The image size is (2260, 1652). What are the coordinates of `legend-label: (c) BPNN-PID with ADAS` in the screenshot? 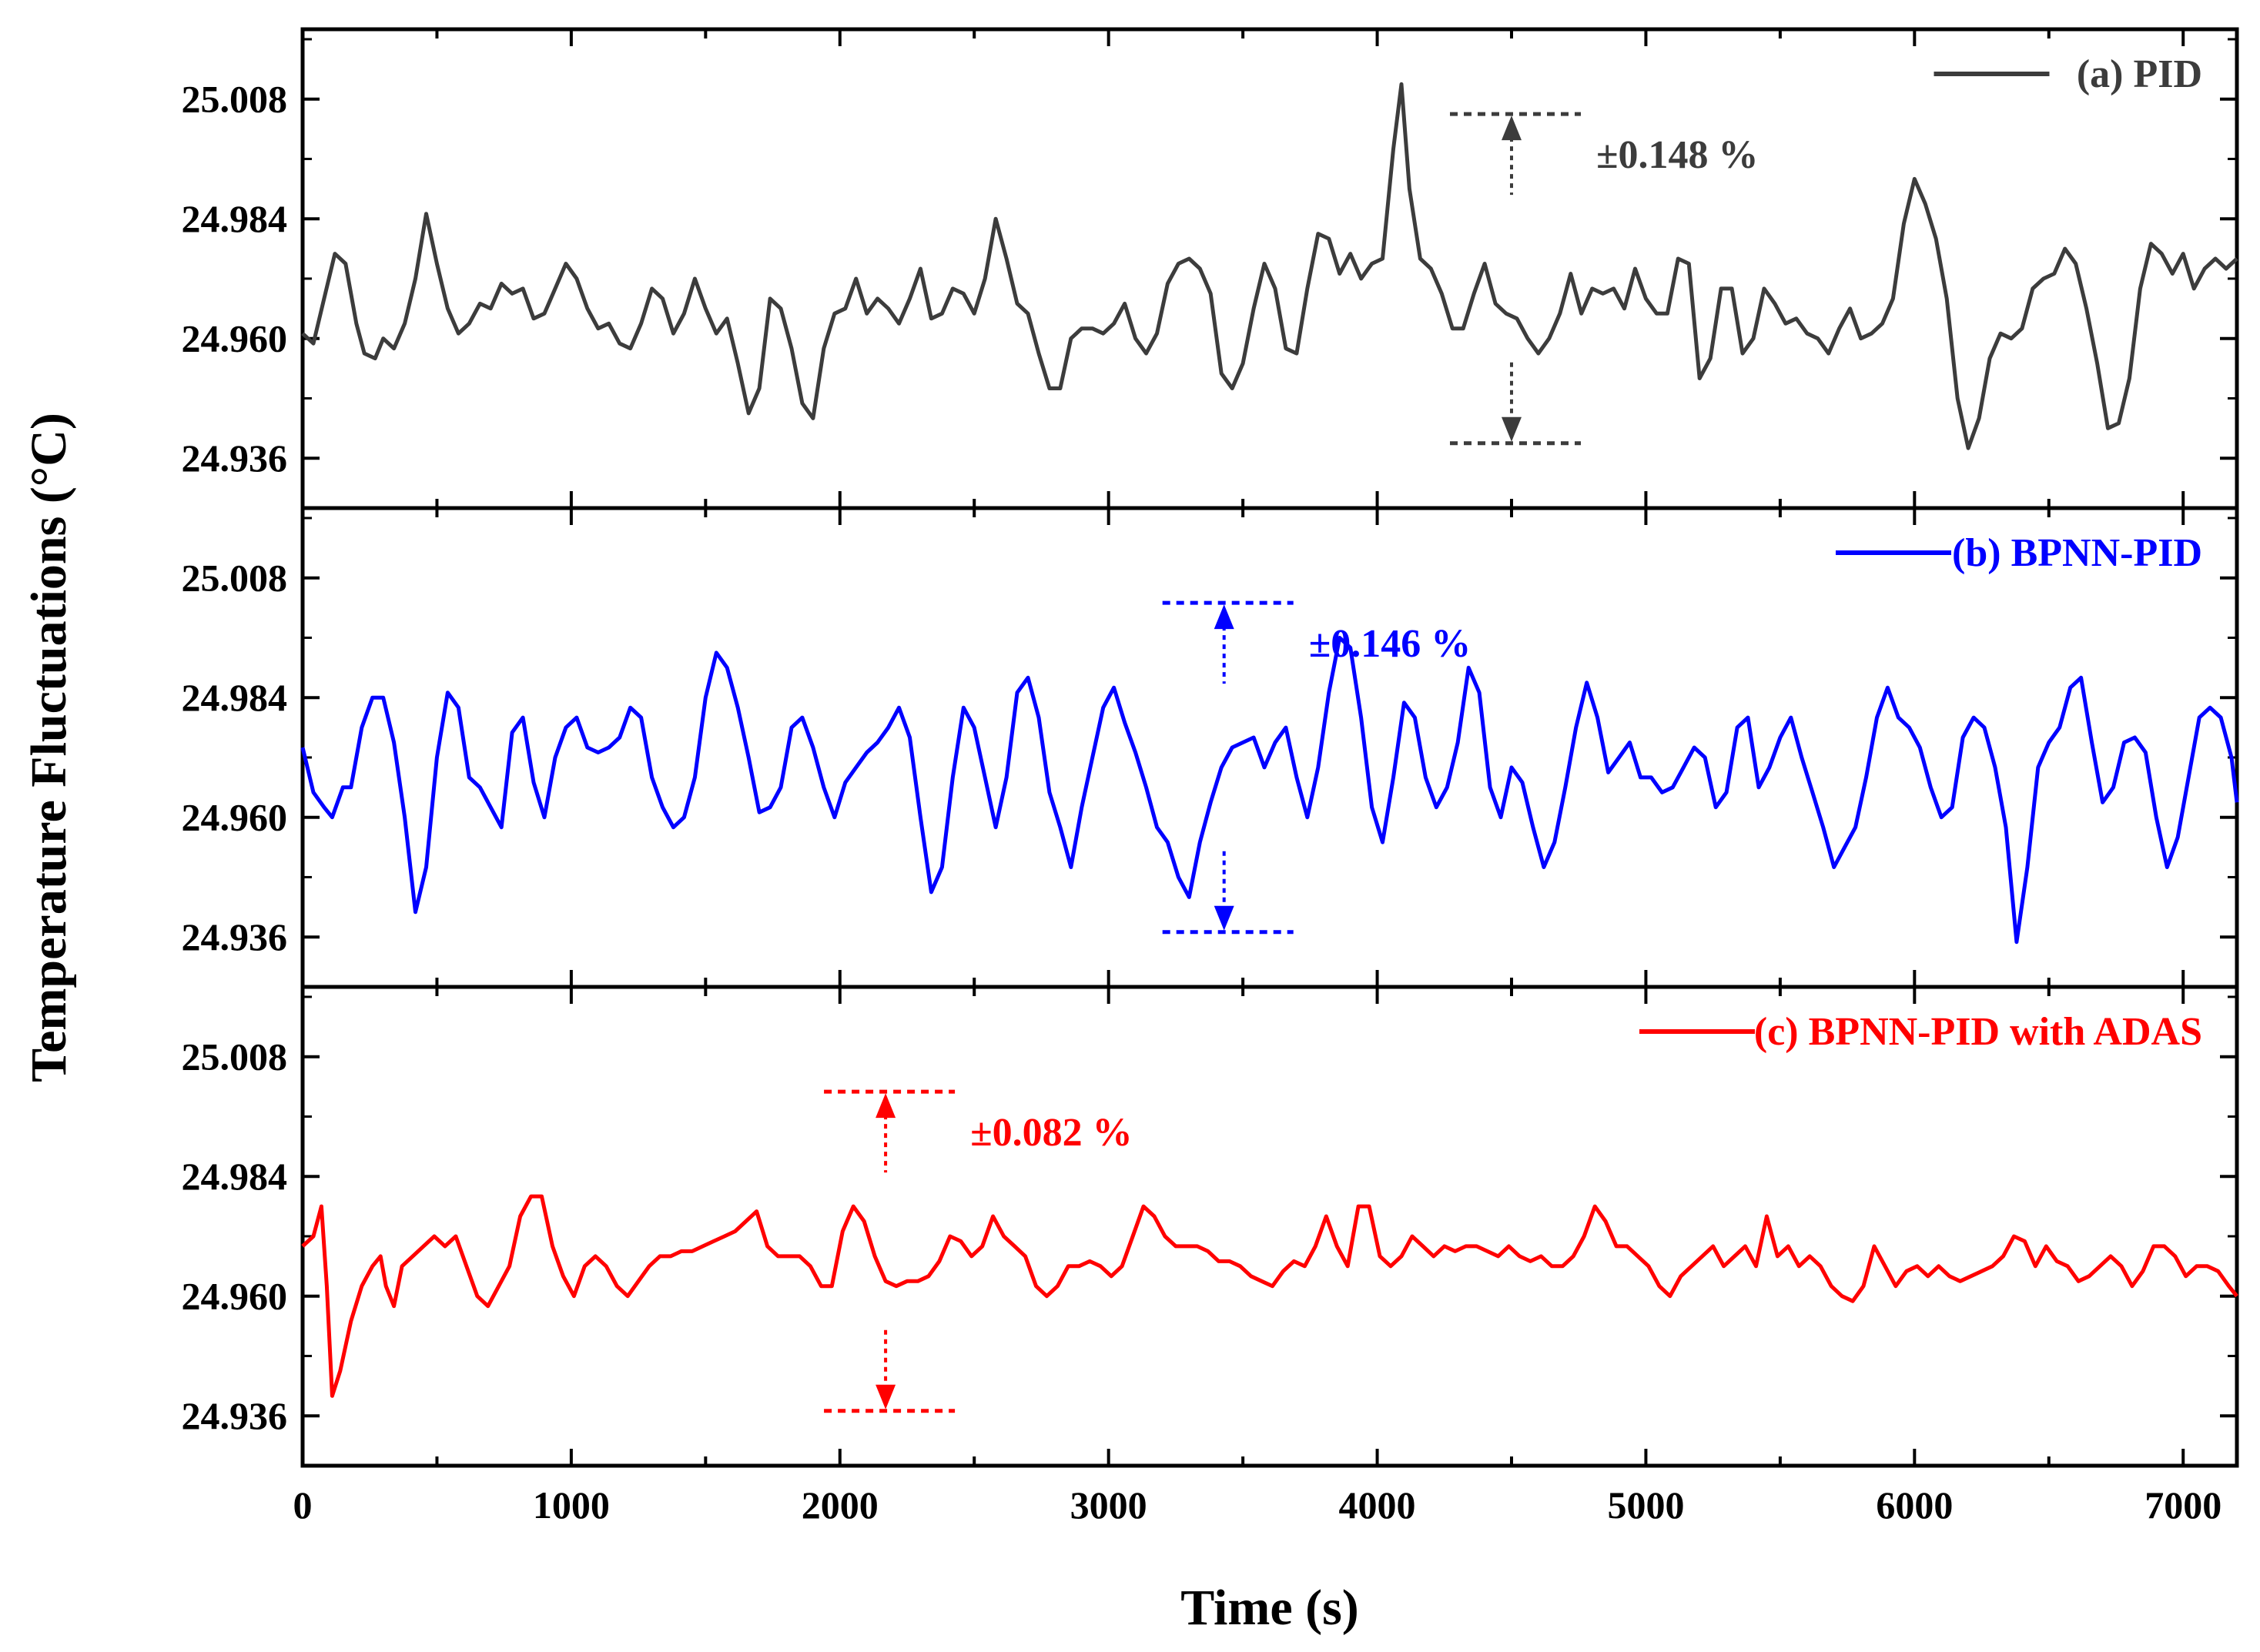 It's located at (1978, 1032).